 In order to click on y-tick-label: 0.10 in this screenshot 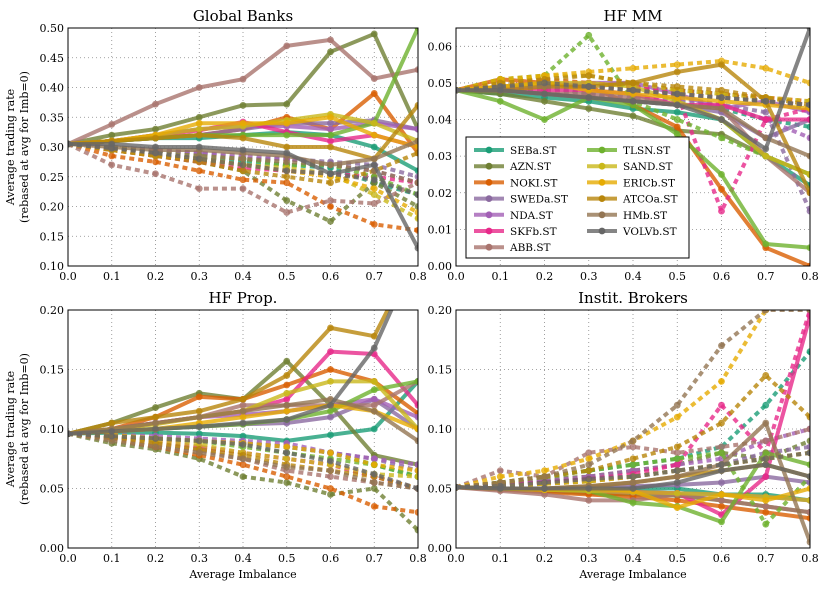, I will do `click(52, 429)`.